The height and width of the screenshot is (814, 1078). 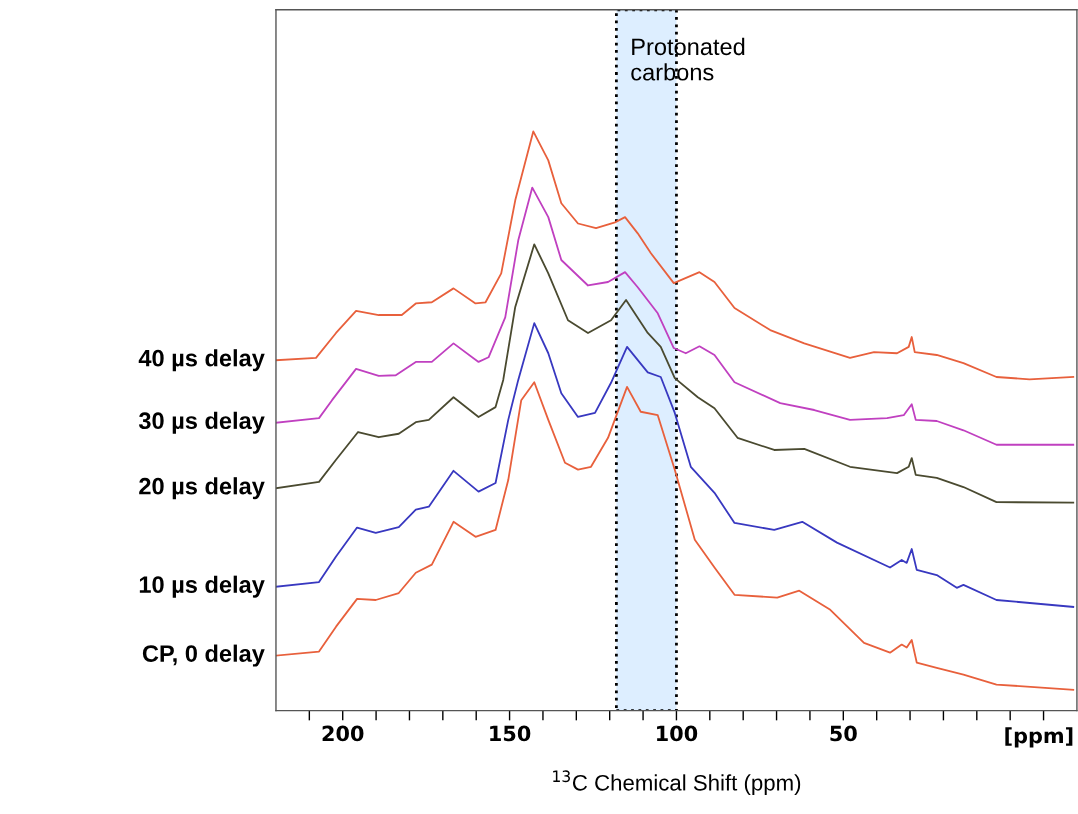 What do you see at coordinates (343, 733) in the screenshot?
I see `x-tick-label: 200` at bounding box center [343, 733].